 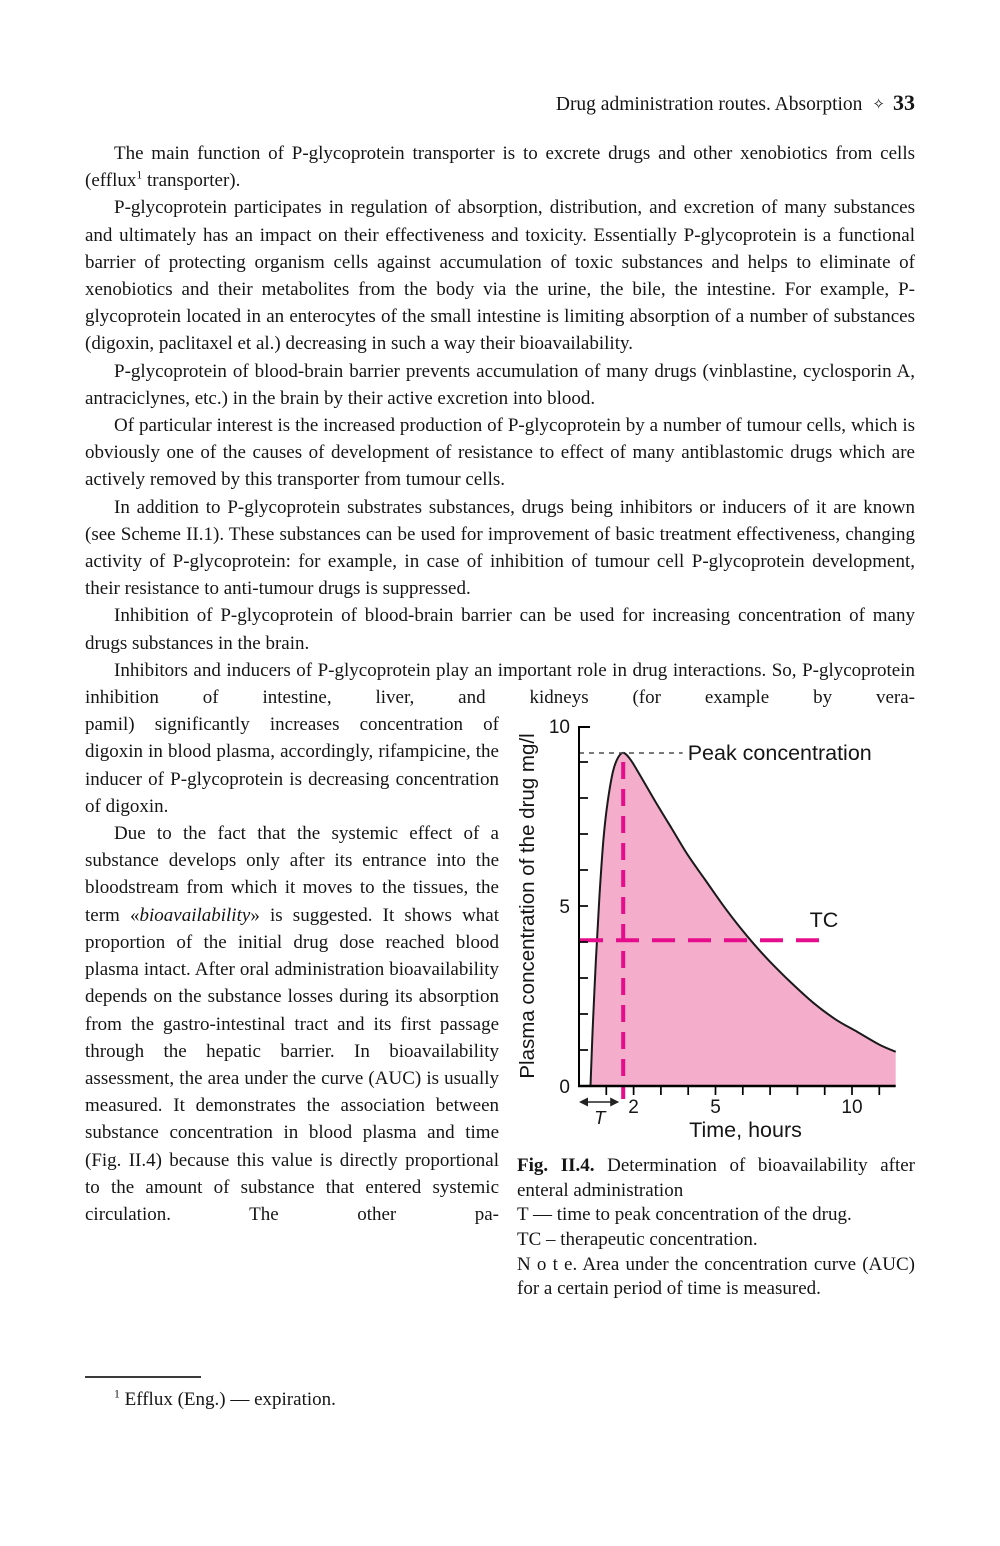 What do you see at coordinates (564, 907) in the screenshot?
I see `y-tick-label: 5` at bounding box center [564, 907].